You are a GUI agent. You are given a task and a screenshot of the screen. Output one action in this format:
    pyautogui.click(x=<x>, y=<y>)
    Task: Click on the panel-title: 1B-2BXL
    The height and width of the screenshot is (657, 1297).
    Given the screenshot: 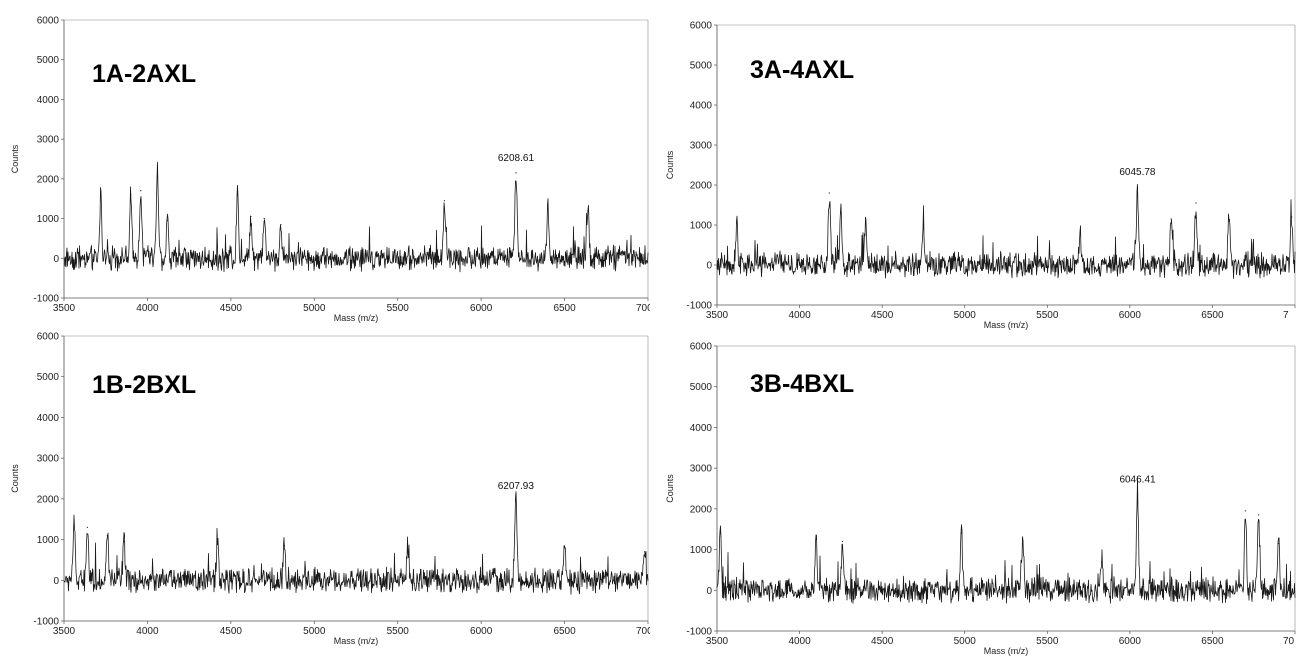 What is the action you would take?
    pyautogui.click(x=144, y=385)
    